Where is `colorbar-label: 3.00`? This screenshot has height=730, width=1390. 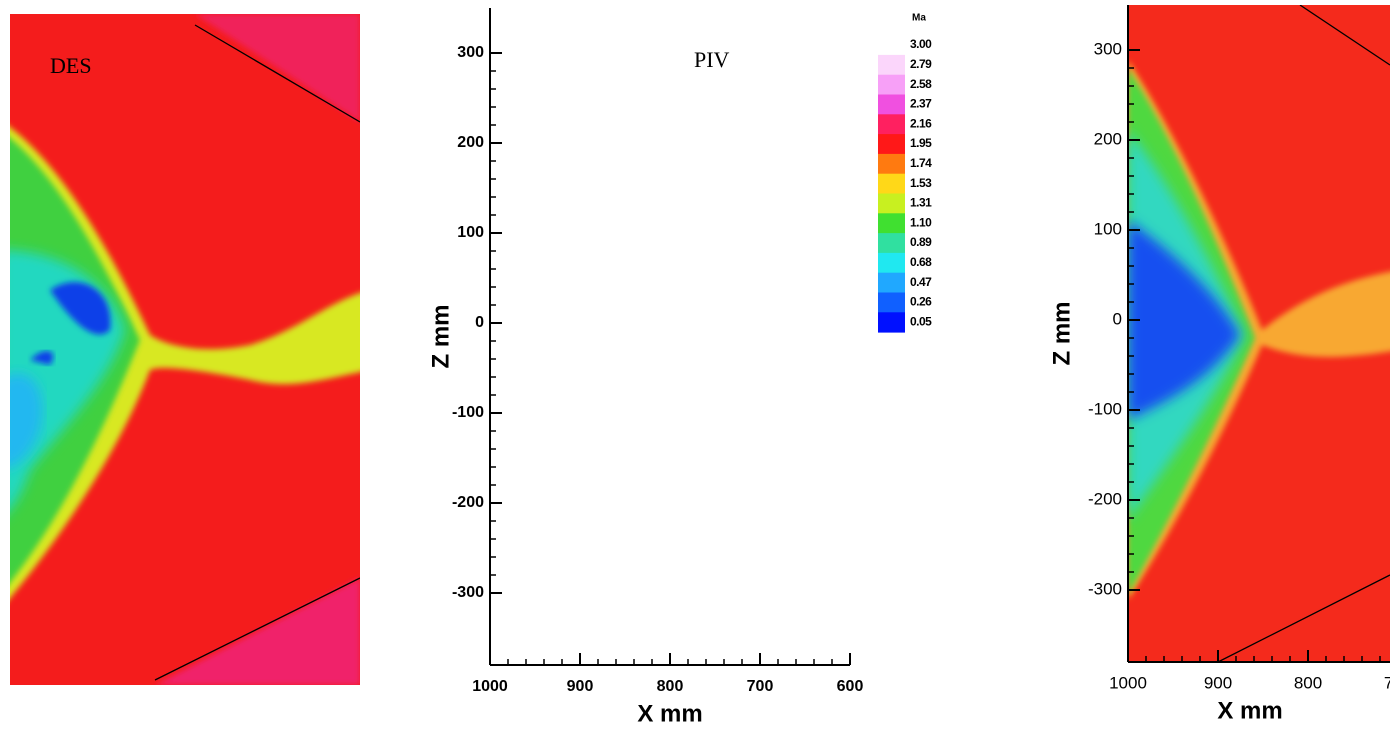
colorbar-label: 3.00 is located at coordinates (921, 44).